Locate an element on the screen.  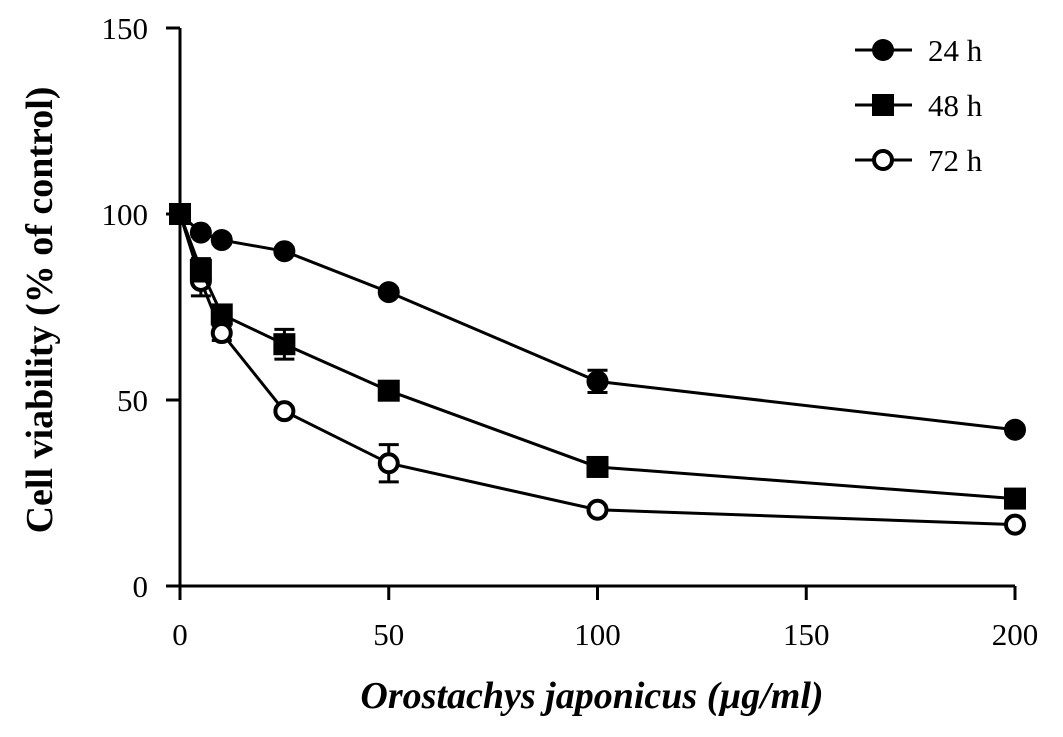
legend-item: 48 h is located at coordinates (919, 105).